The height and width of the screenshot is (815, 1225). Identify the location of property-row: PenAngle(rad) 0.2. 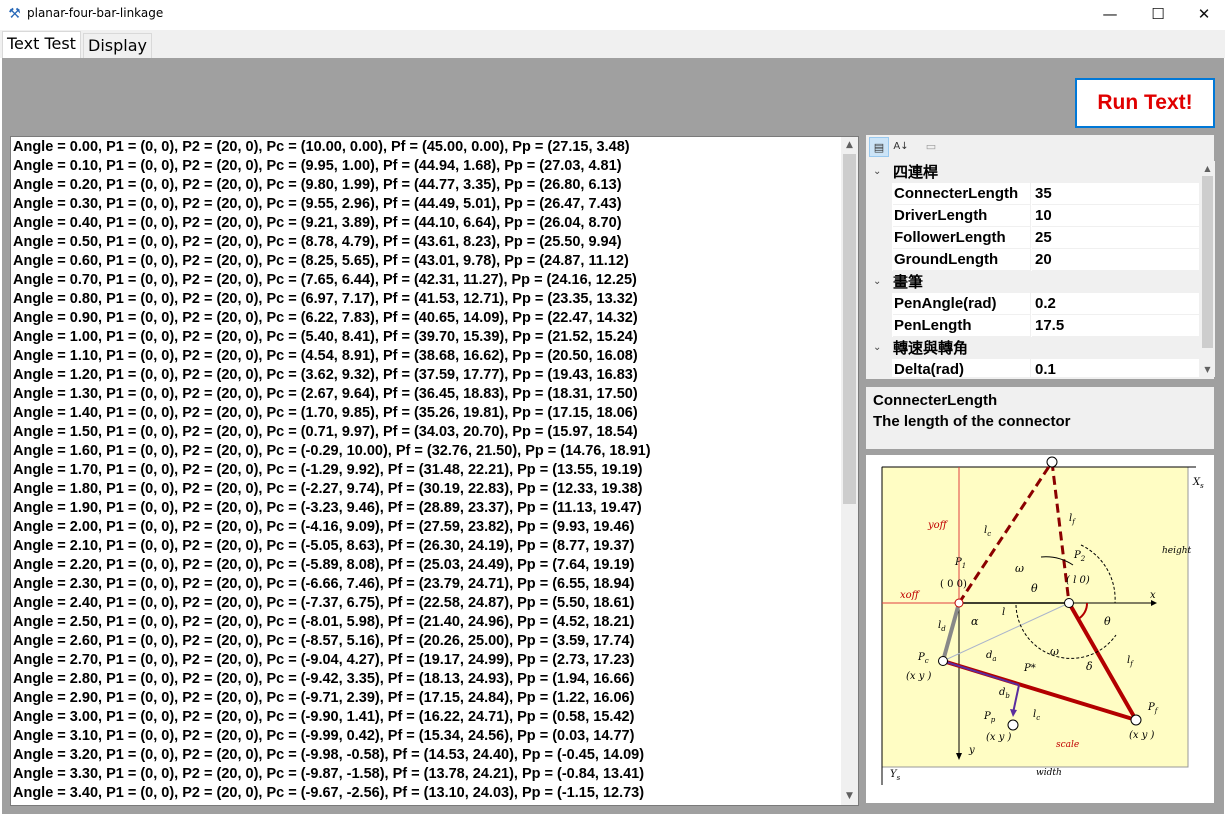
(1033, 304).